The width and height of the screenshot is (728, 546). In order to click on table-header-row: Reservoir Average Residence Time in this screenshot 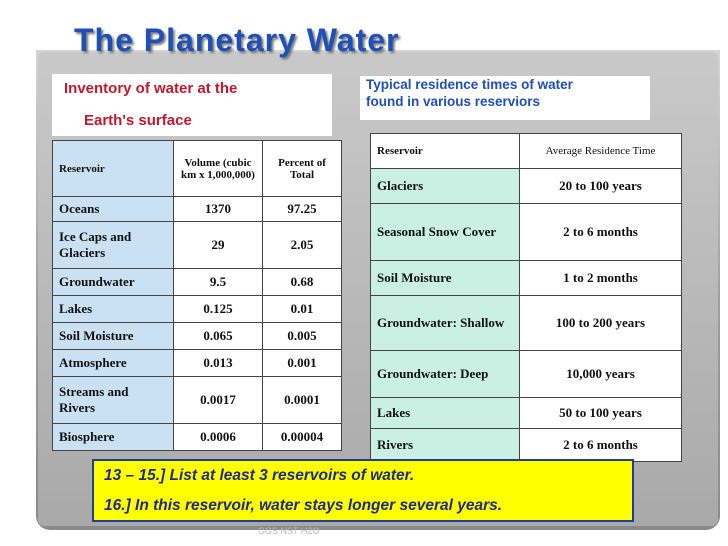, I will do `click(526, 151)`.